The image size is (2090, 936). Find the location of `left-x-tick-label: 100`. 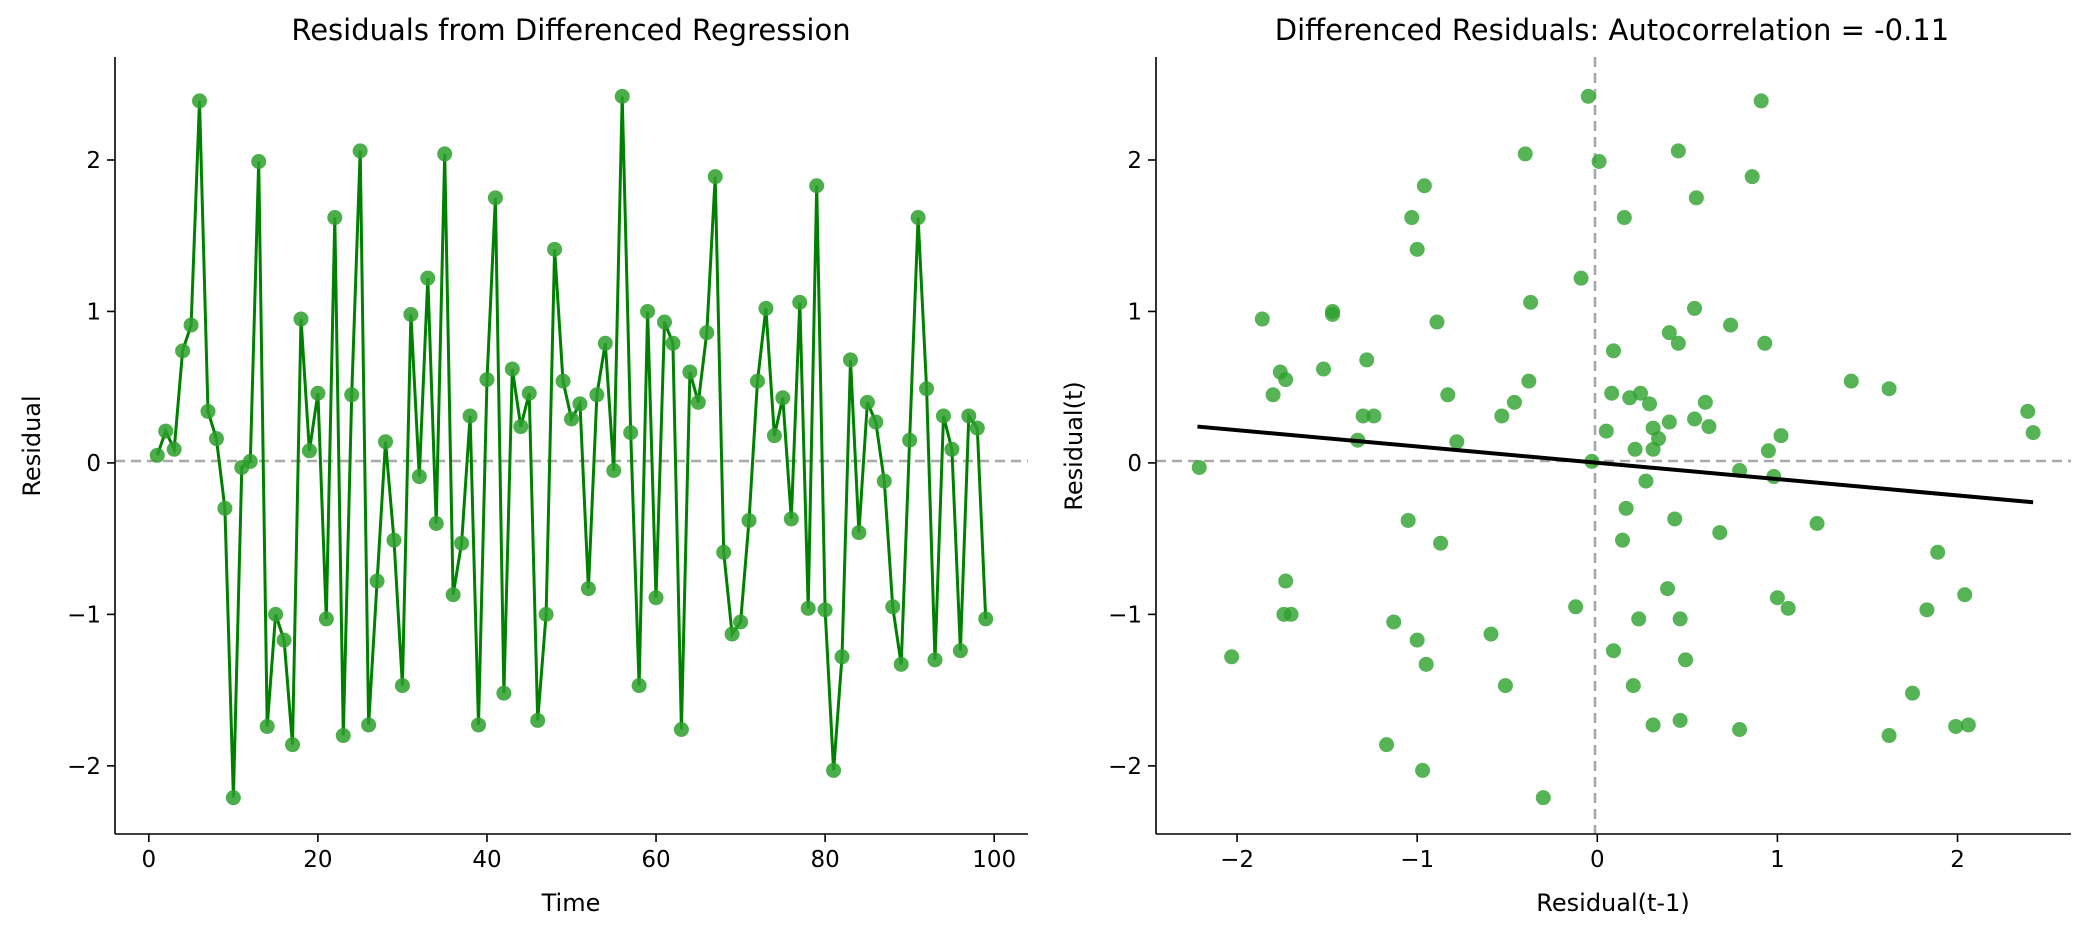

left-x-tick-label: 100 is located at coordinates (994, 860).